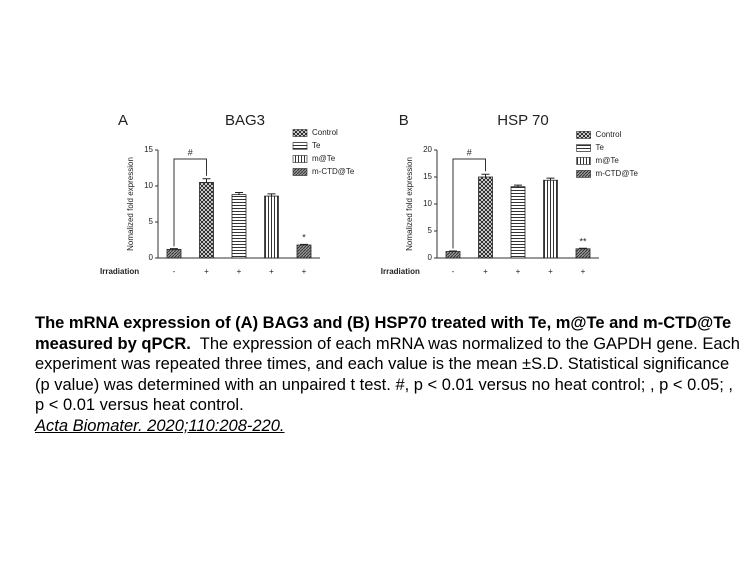  What do you see at coordinates (304, 238) in the screenshot?
I see `significance-label: *` at bounding box center [304, 238].